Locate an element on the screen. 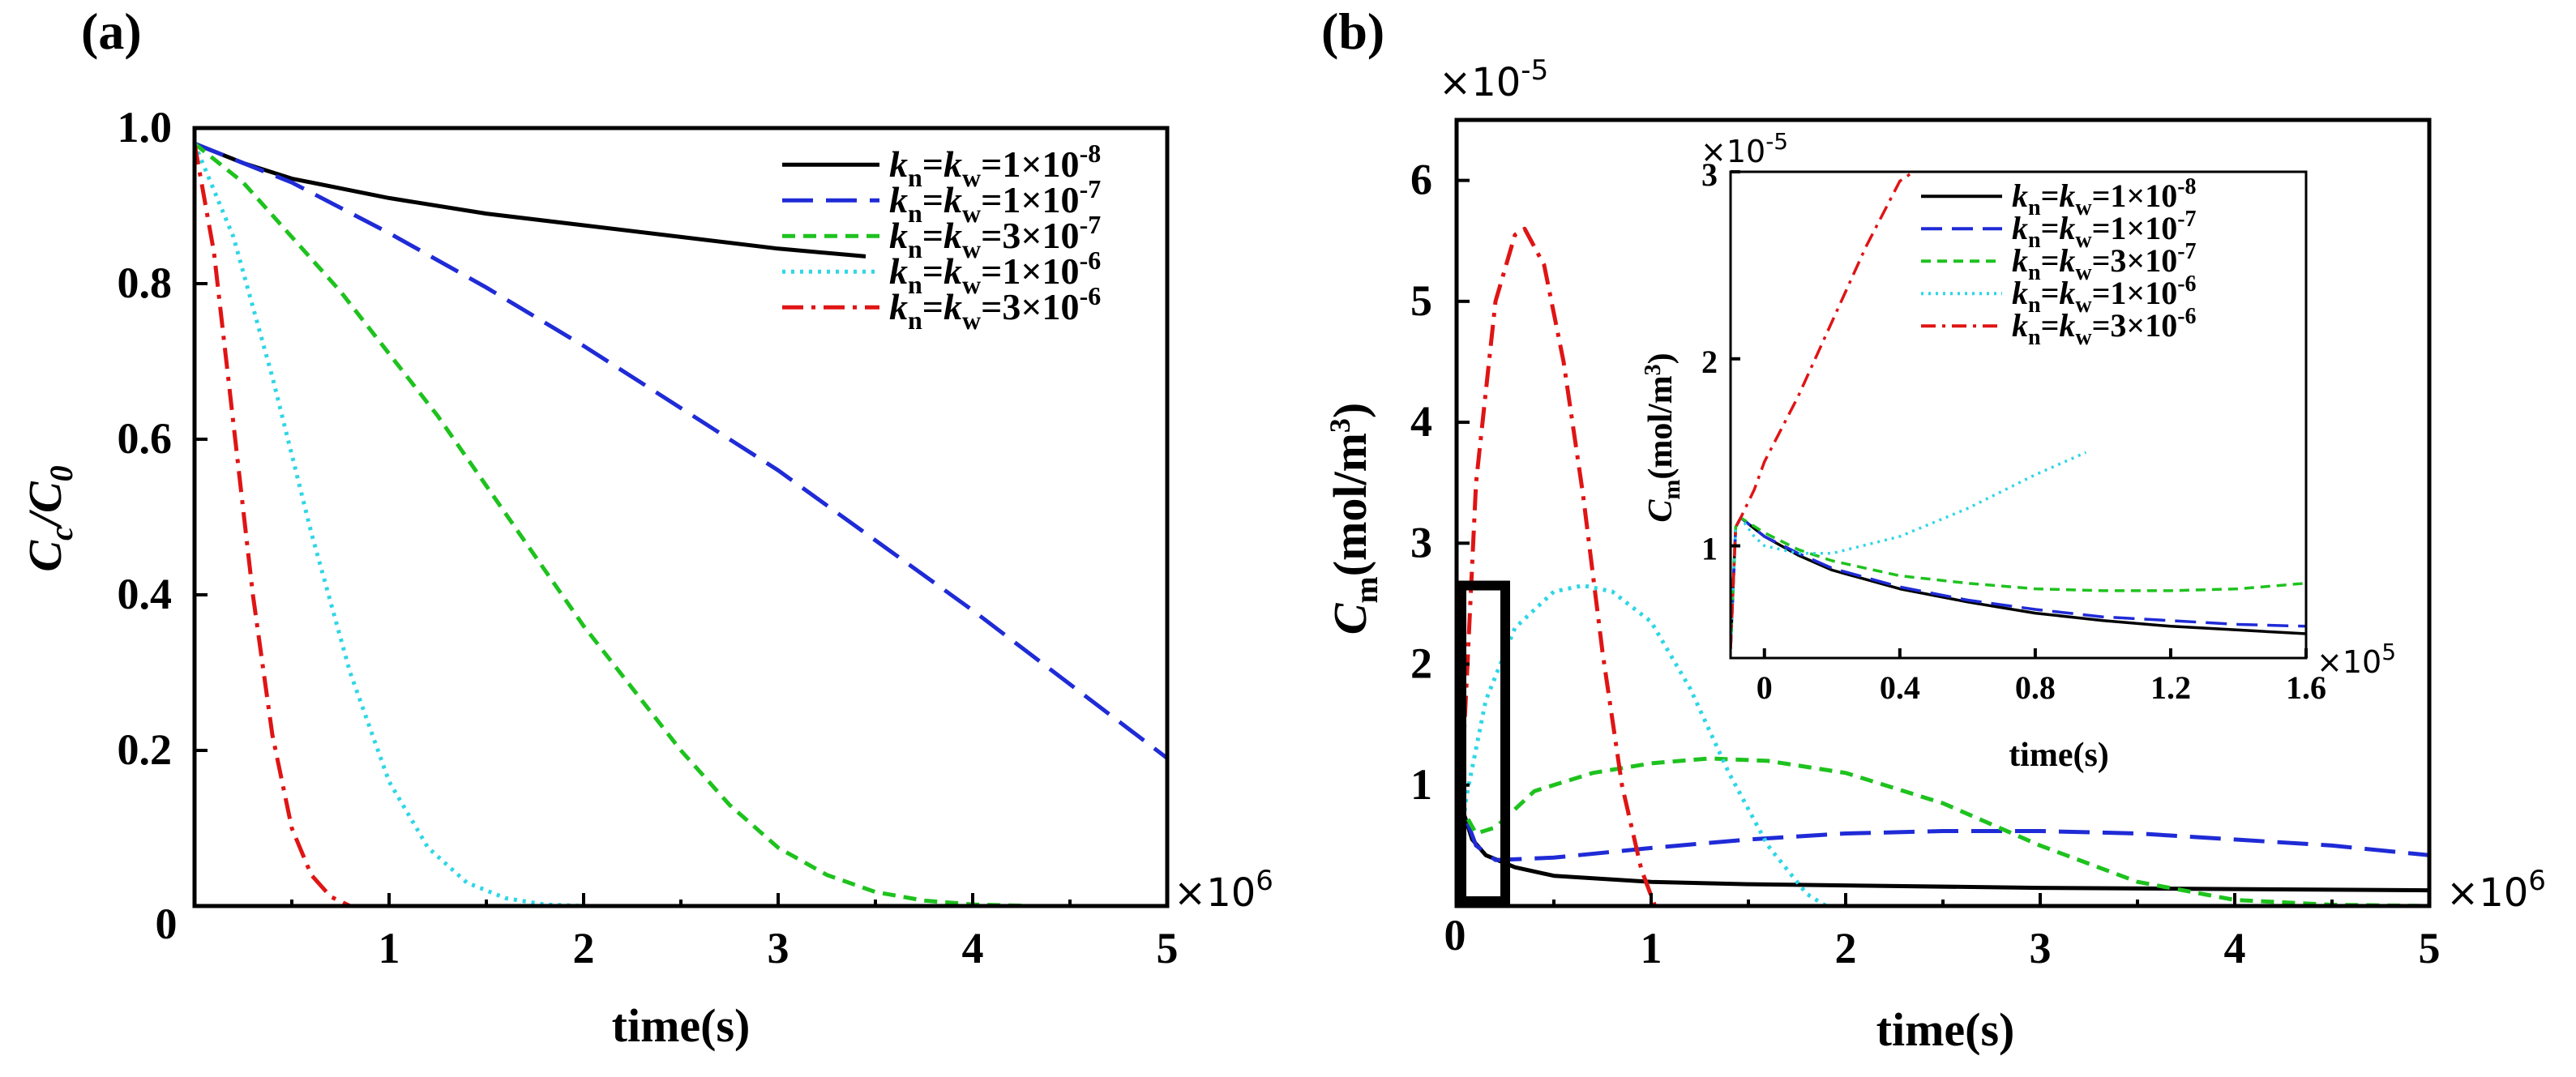 The width and height of the screenshot is (2576, 1077). panel-a-x-tick-label: 1 is located at coordinates (389, 948).